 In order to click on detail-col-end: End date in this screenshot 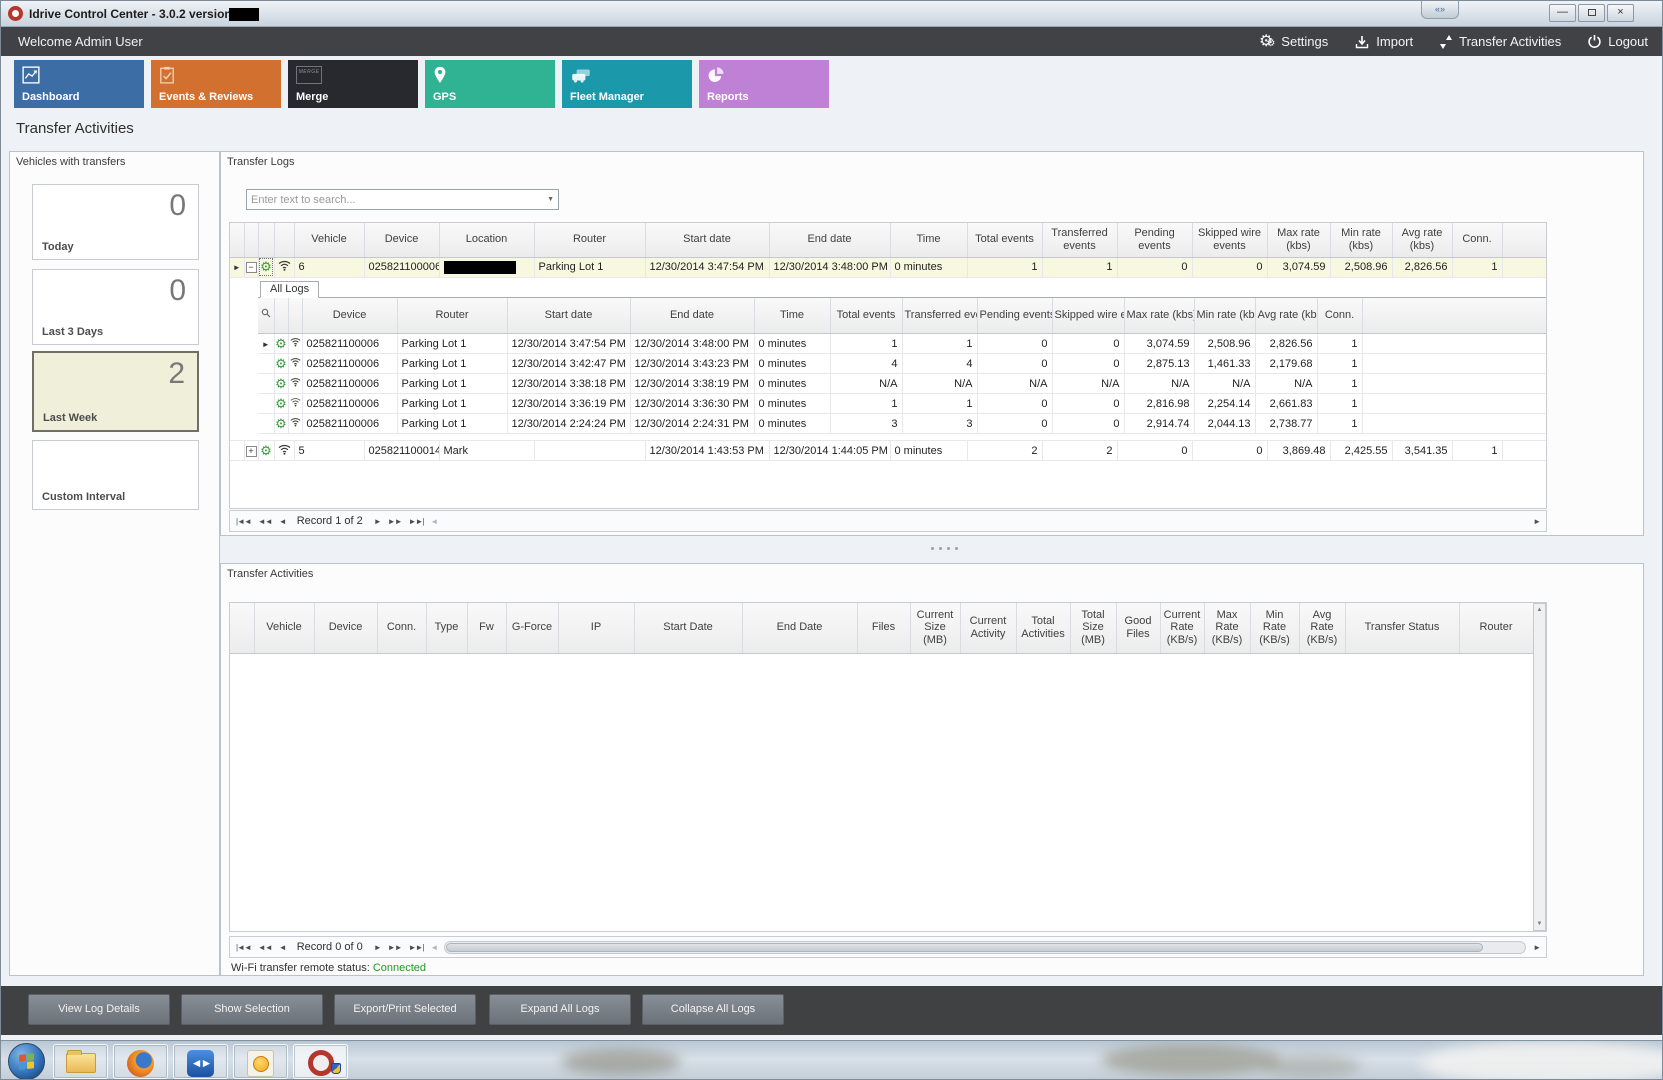, I will do `click(692, 315)`.